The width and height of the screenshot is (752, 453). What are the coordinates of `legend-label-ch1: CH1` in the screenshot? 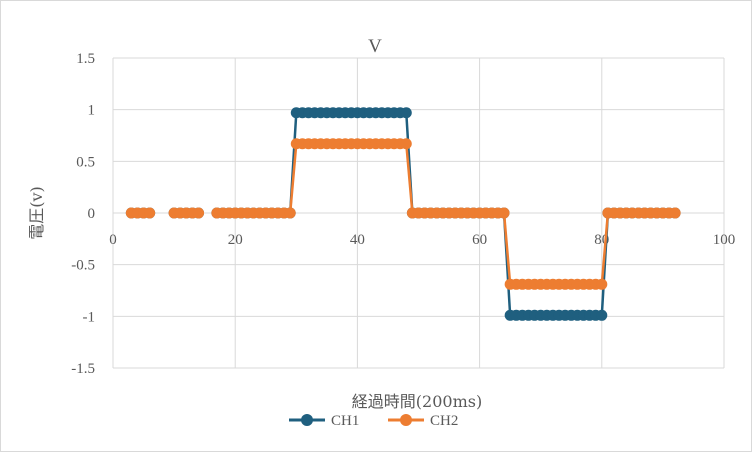 It's located at (345, 421).